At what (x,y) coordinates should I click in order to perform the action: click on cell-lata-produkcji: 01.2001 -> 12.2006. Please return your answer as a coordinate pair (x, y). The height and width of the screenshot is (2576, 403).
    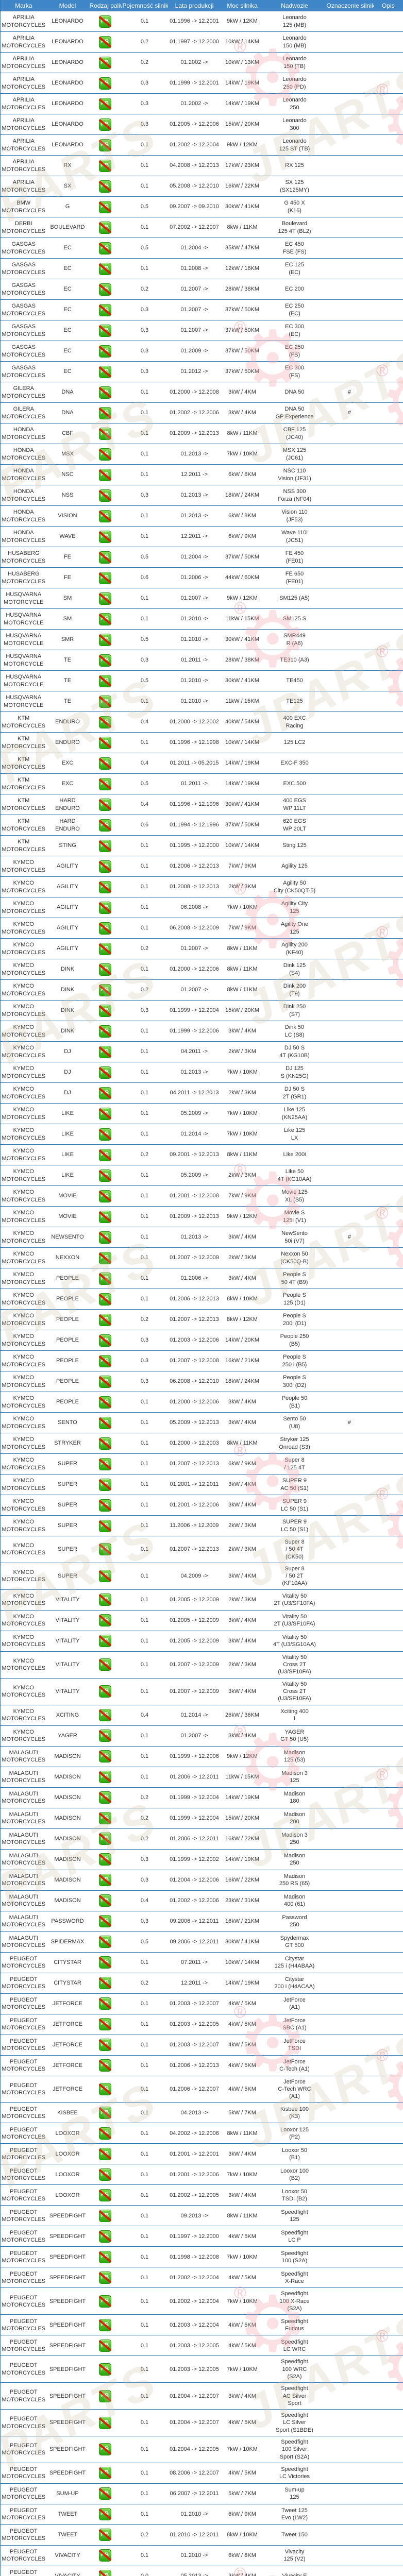
    Looking at the image, I should click on (194, 1505).